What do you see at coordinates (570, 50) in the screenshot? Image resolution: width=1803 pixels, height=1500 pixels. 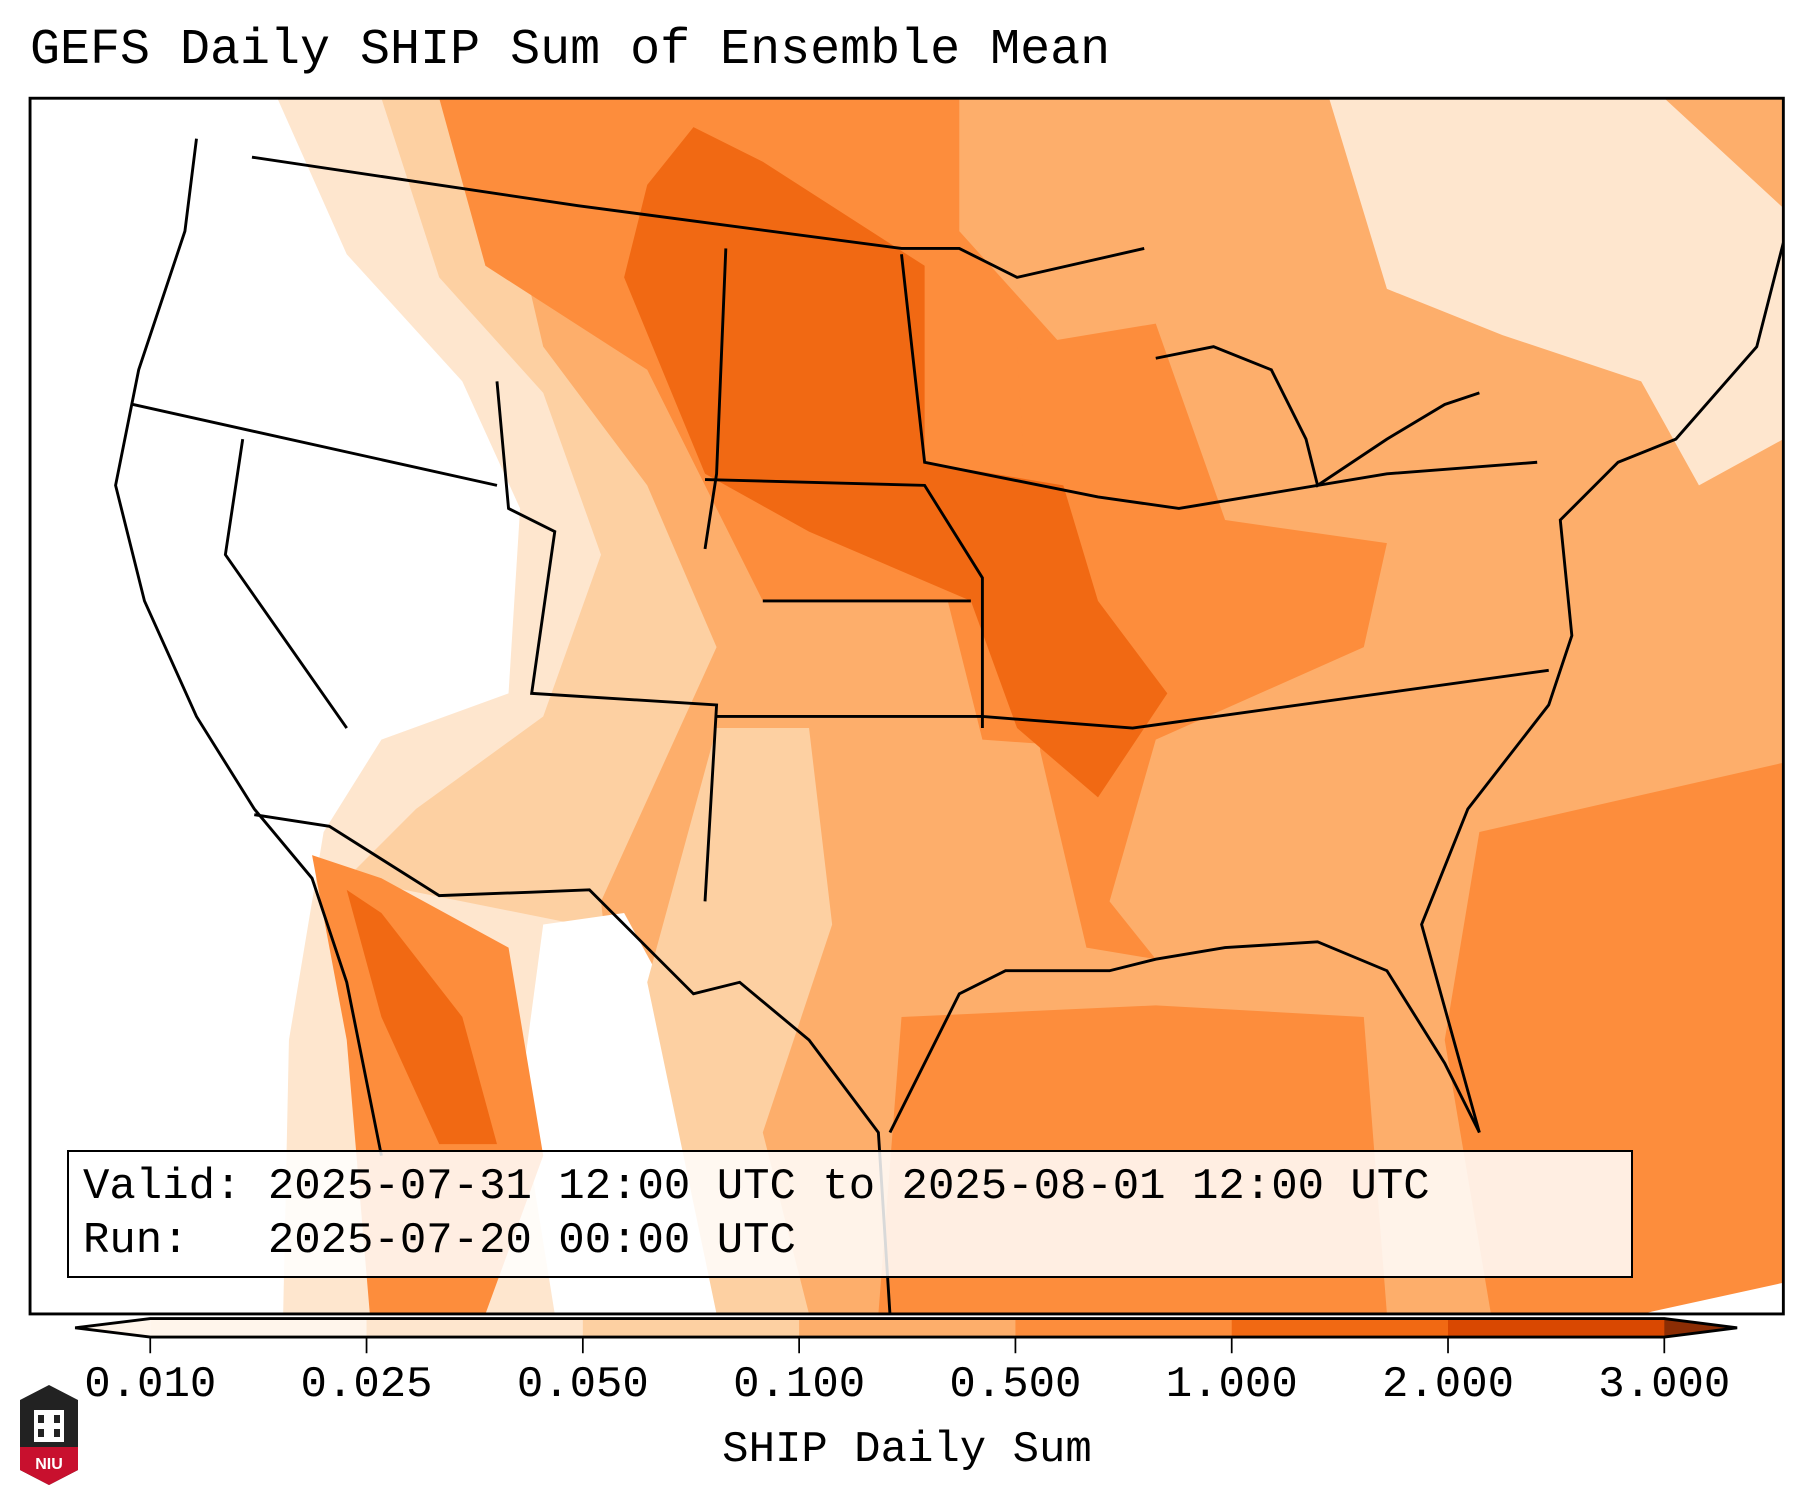 I see `chart-title: GEFS Daily SHIP Sum of Ensemble Mean` at bounding box center [570, 50].